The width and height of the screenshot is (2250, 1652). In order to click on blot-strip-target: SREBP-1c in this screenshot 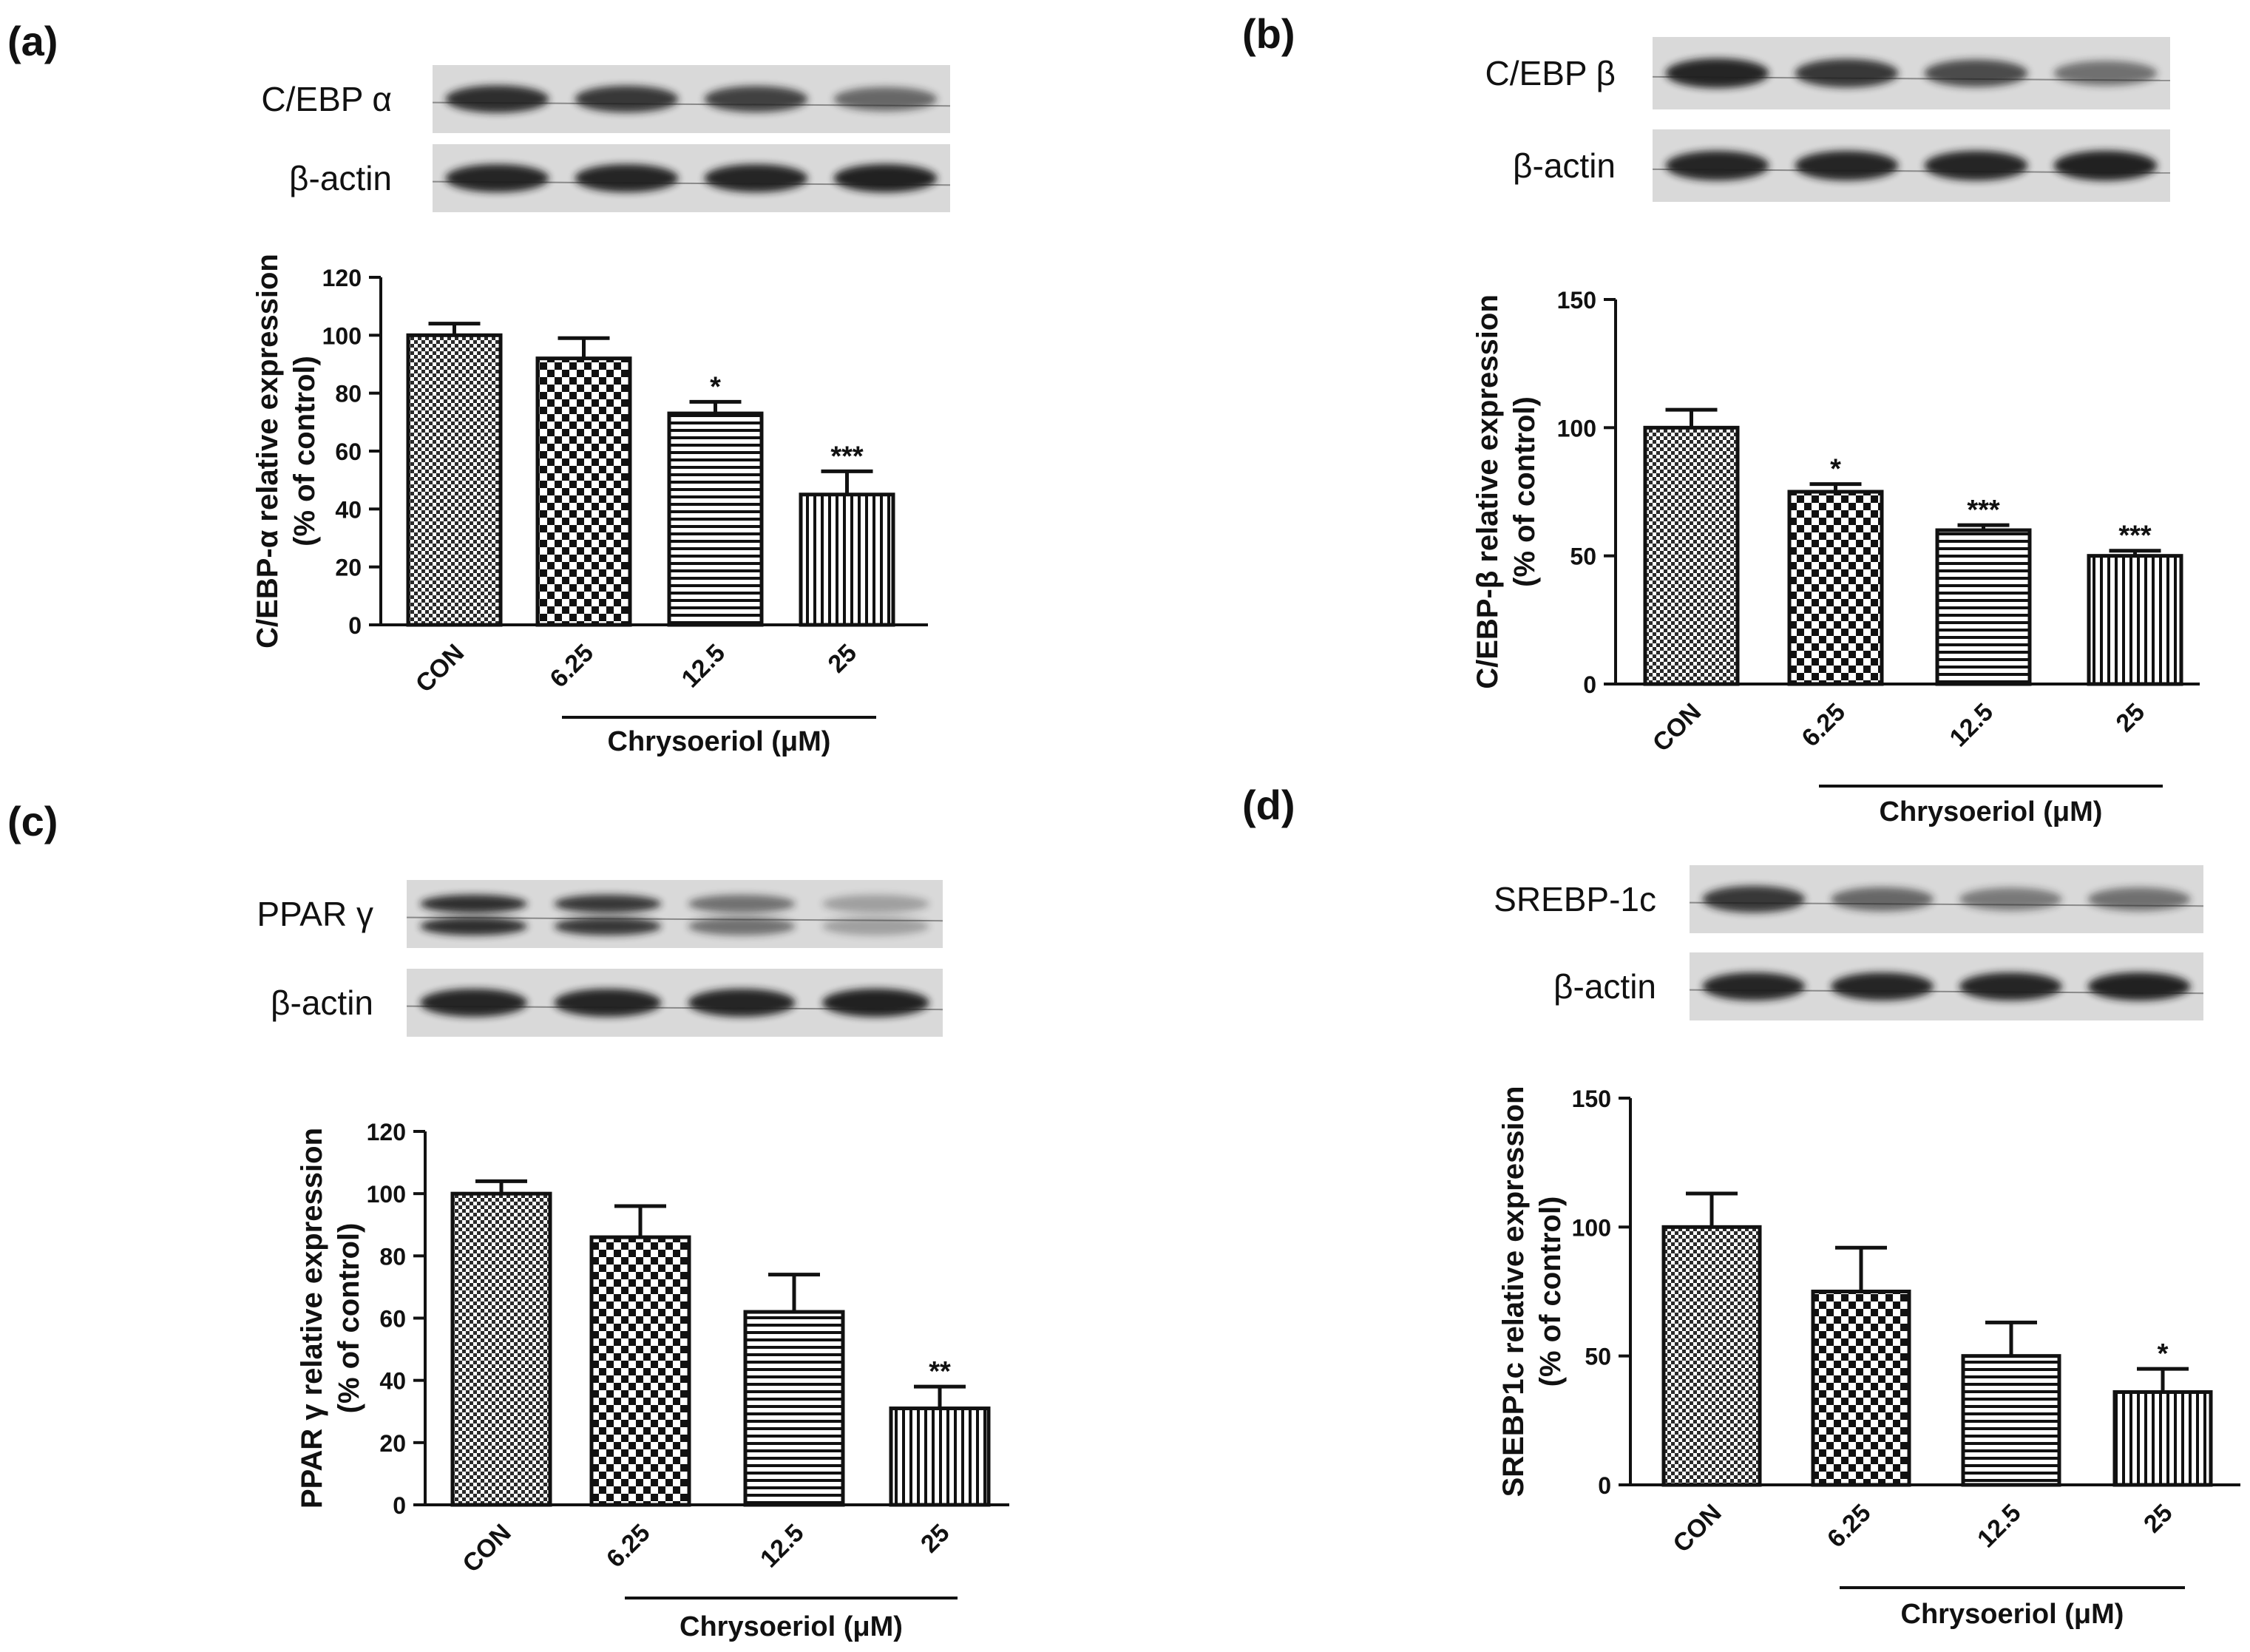, I will do `click(1849, 899)`.